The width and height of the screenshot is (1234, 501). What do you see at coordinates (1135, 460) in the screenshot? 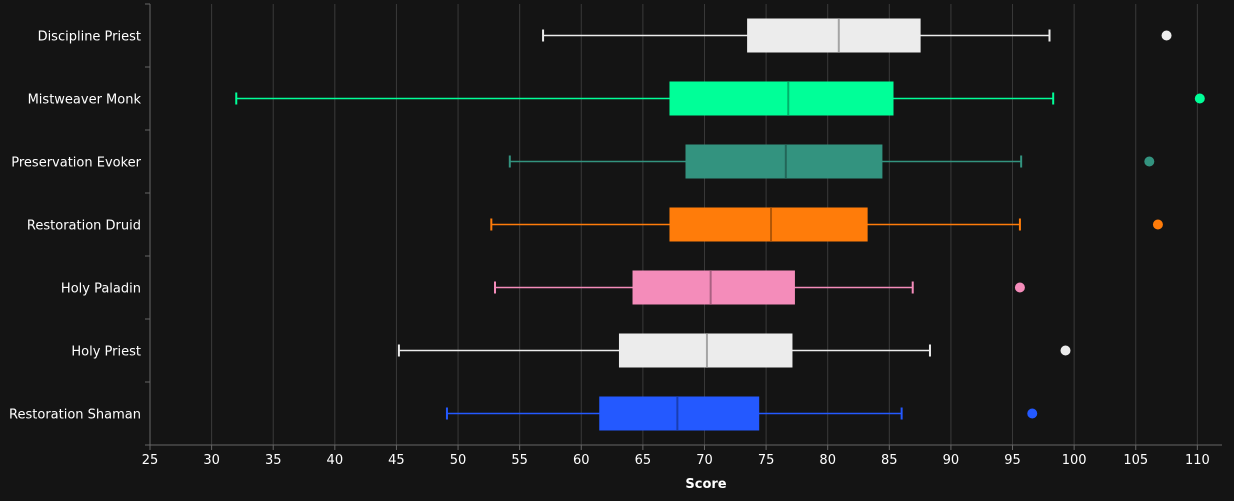
I see `x-tick-label: 105` at bounding box center [1135, 460].